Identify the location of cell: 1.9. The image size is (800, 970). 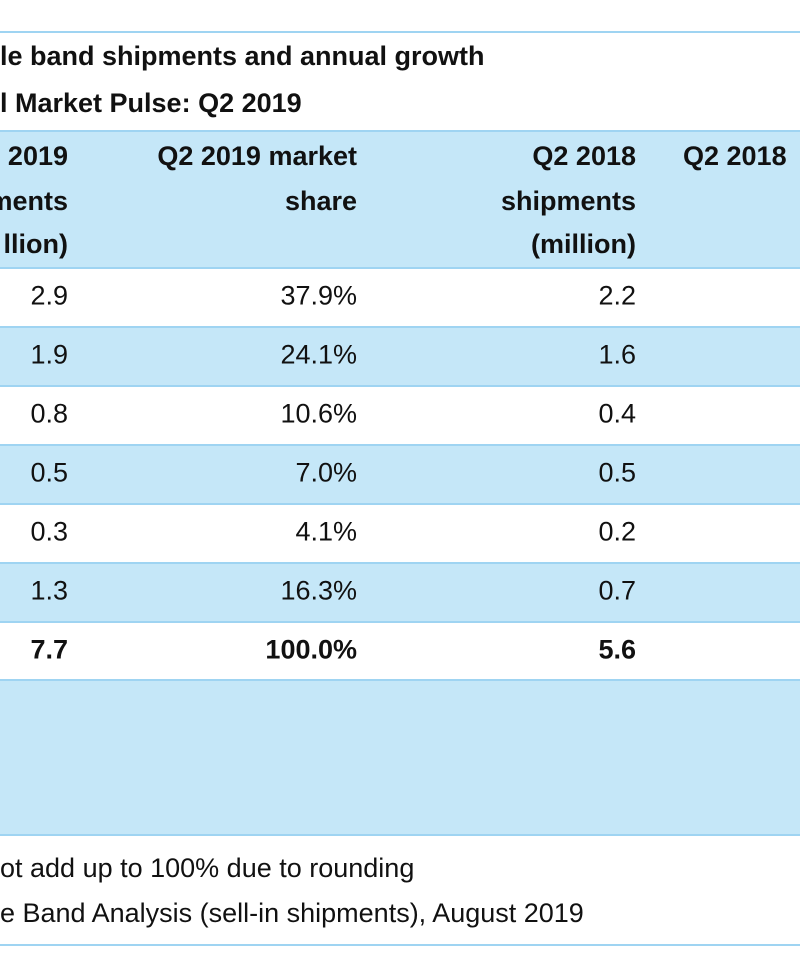
(49, 355).